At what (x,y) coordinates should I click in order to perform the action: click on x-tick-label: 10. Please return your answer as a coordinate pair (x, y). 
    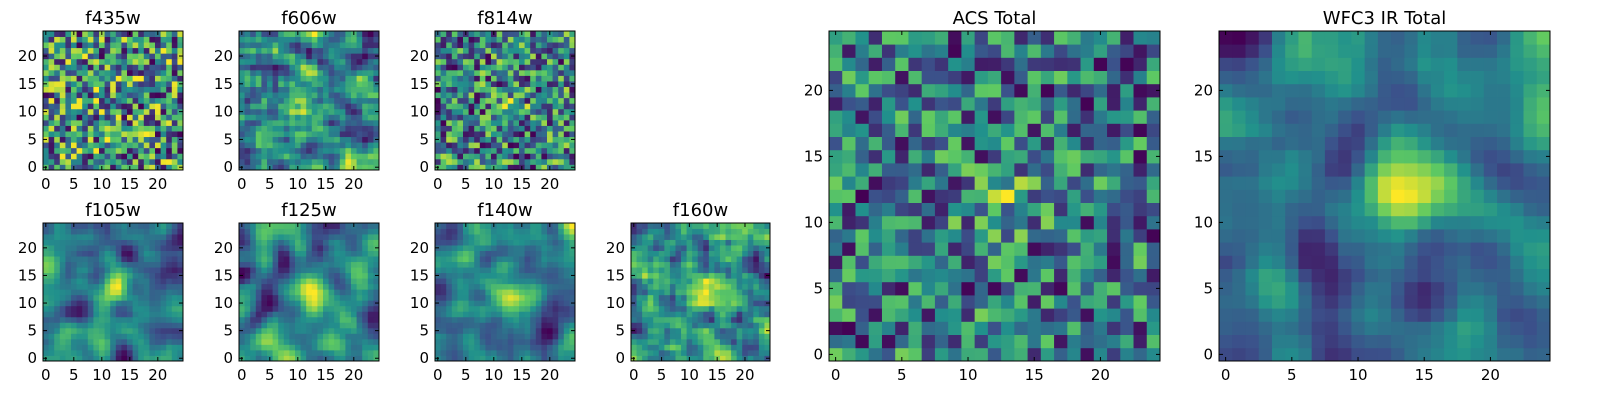
    Looking at the image, I should click on (689, 375).